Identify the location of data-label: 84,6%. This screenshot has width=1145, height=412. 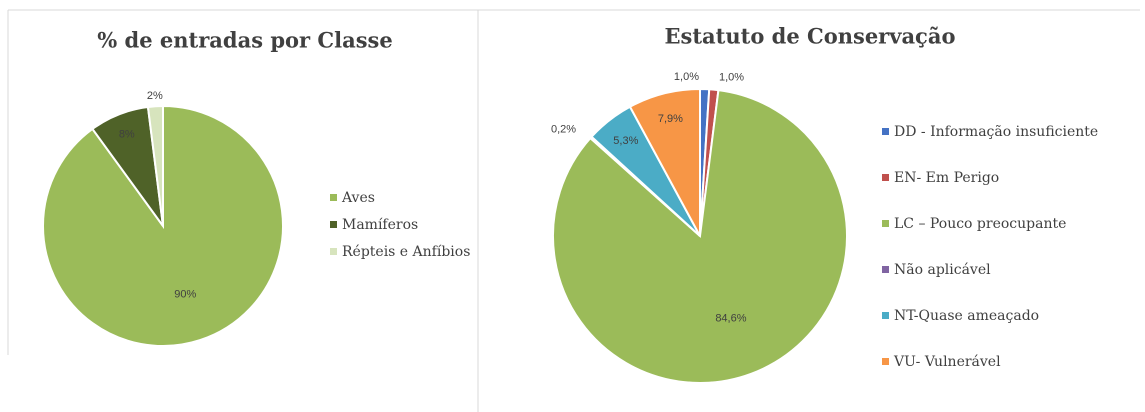
(730, 319).